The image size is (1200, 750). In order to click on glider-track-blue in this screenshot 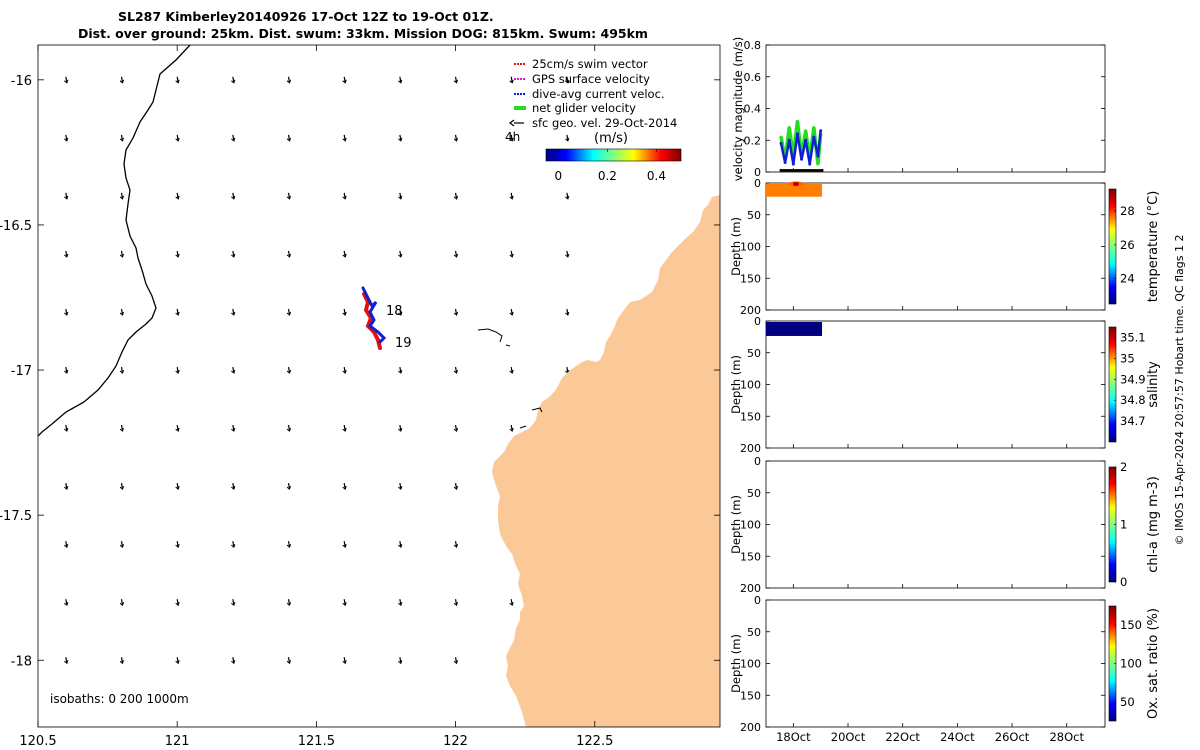, I will do `click(374, 315)`.